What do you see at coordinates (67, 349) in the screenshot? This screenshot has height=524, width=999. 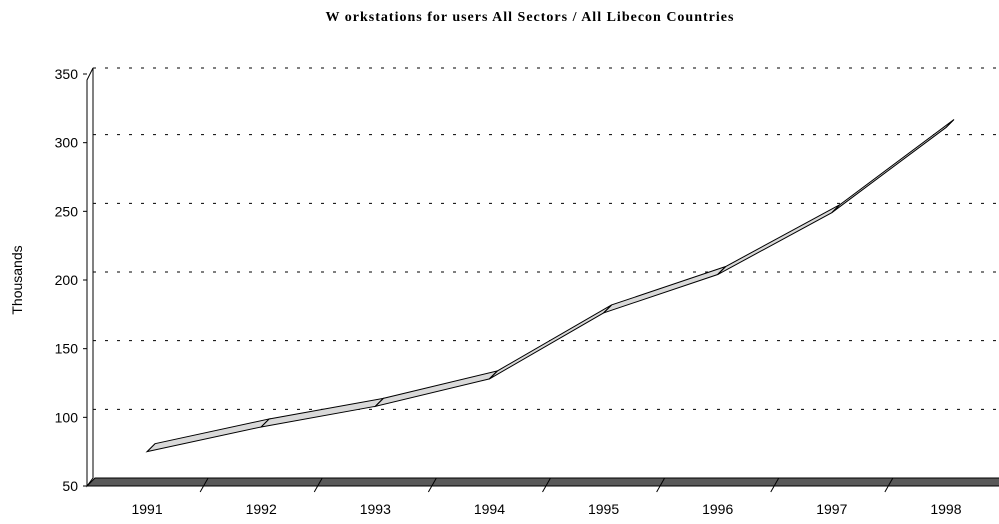 I see `y-tick-label: 150` at bounding box center [67, 349].